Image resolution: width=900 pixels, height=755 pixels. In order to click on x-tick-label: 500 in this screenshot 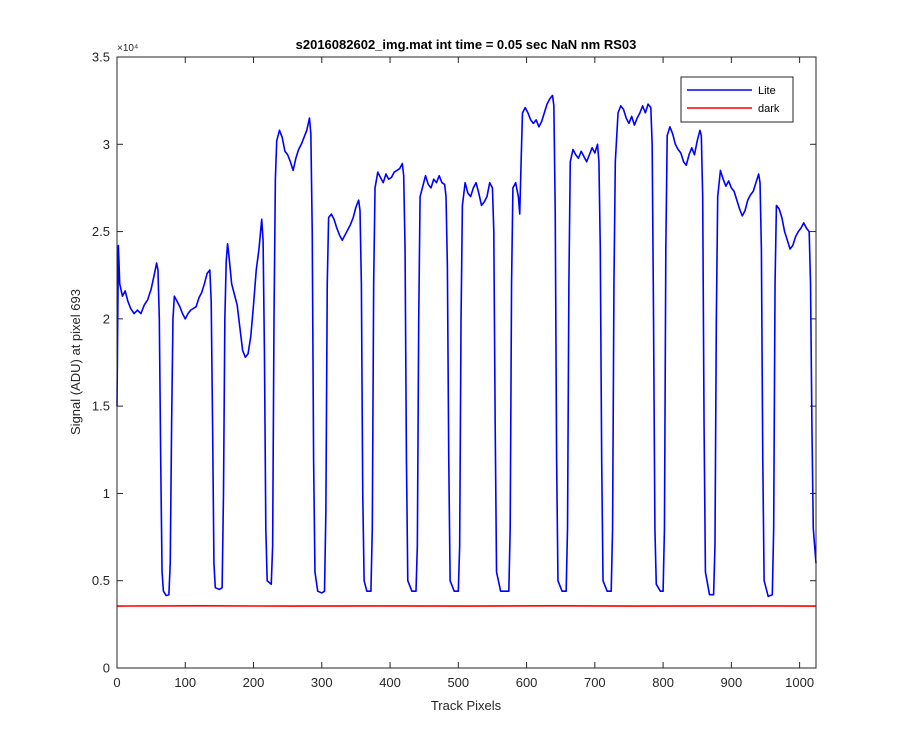, I will do `click(458, 682)`.